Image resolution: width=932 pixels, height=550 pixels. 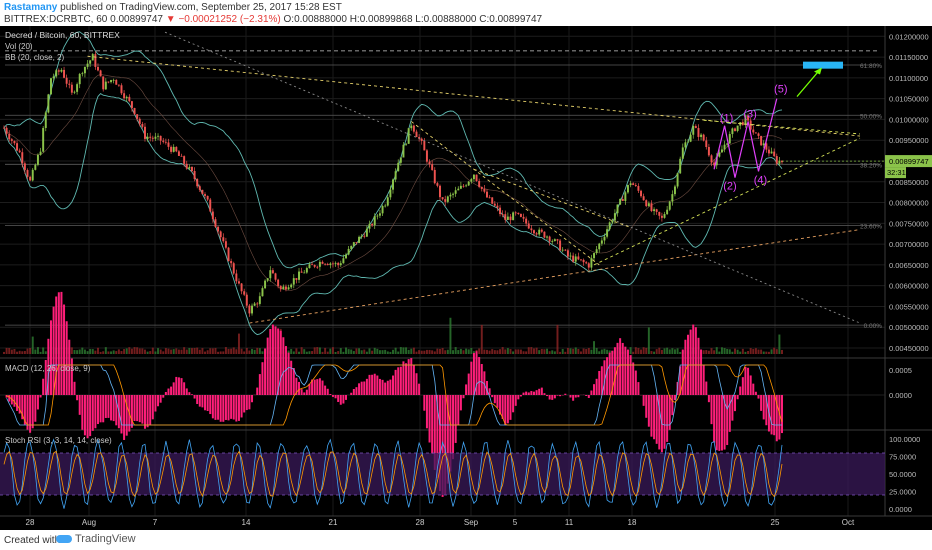 I want to click on x-tick-label: 11, so click(x=569, y=522).